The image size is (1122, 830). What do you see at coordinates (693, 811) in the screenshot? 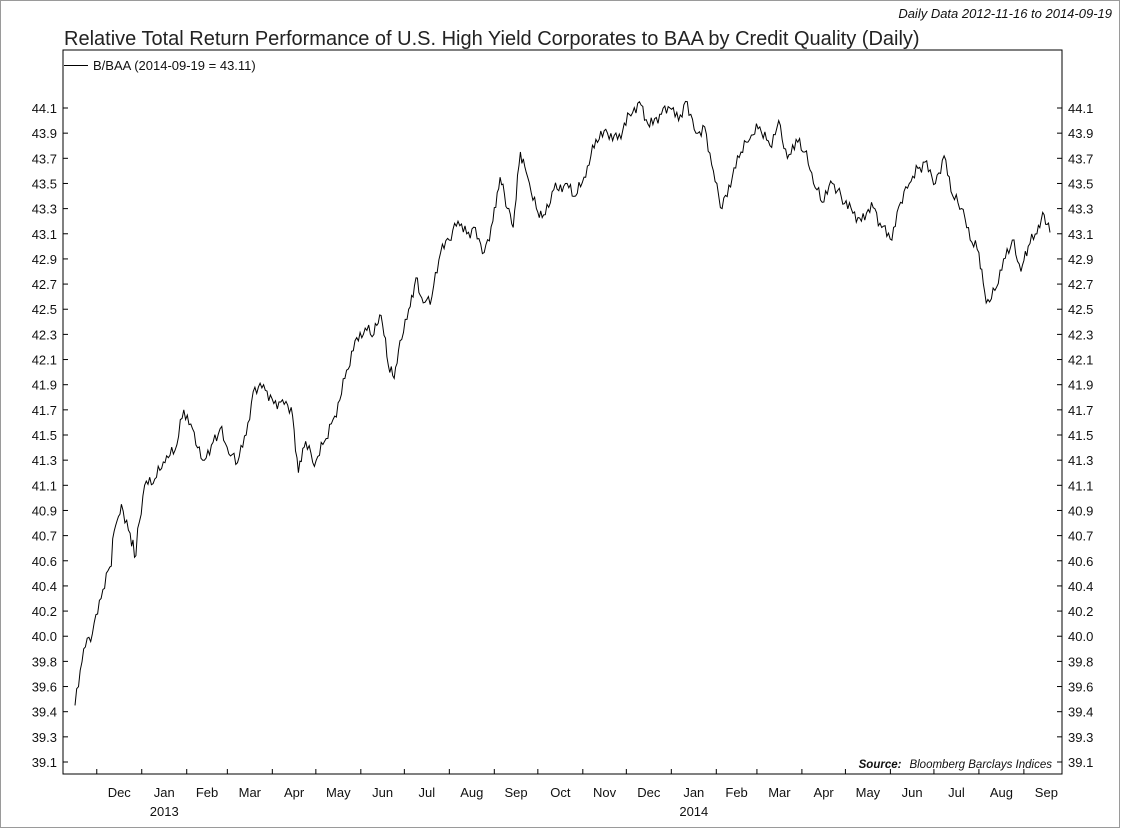
I see `x-year-label: 2014` at bounding box center [693, 811].